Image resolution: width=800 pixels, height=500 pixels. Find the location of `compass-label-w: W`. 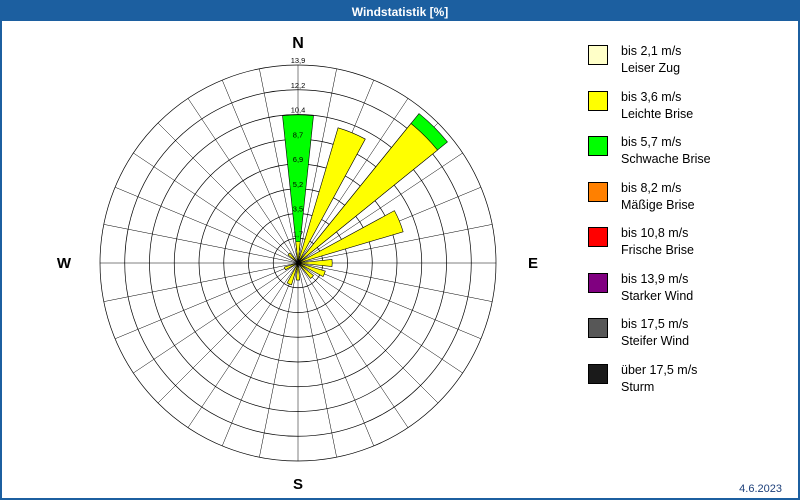

compass-label-w: W is located at coordinates (64, 263).